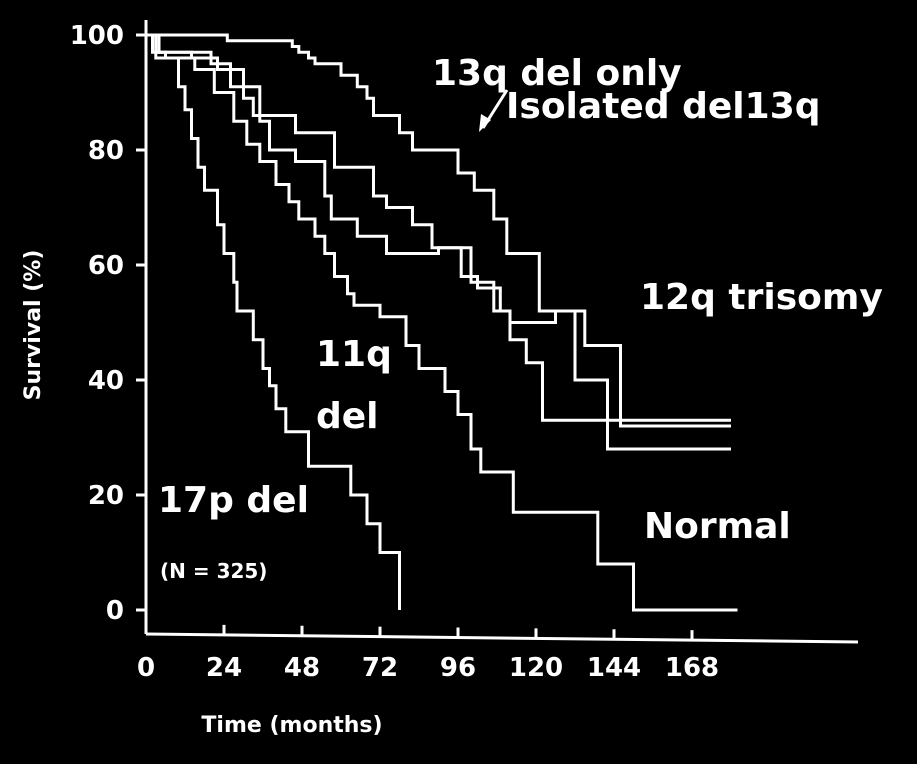 The height and width of the screenshot is (764, 917). What do you see at coordinates (291, 725) in the screenshot?
I see `x-axis-title: Time (months)` at bounding box center [291, 725].